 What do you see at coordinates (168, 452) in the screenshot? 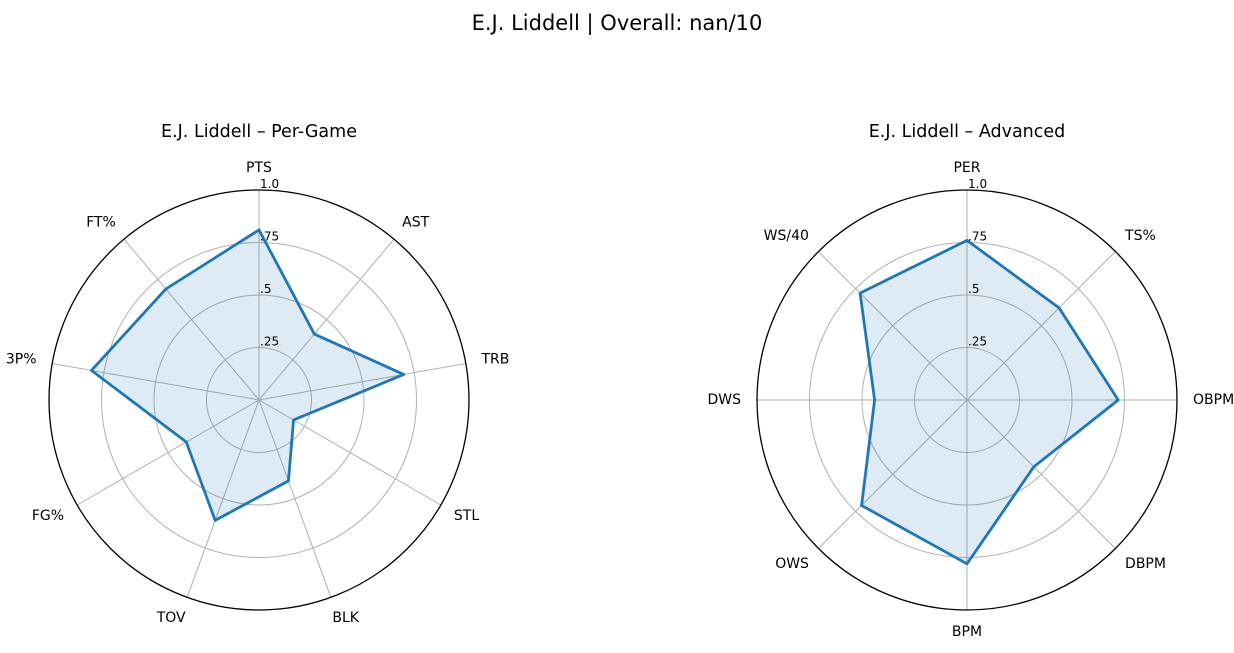
I see `grid-spoke-fg-pct` at bounding box center [168, 452].